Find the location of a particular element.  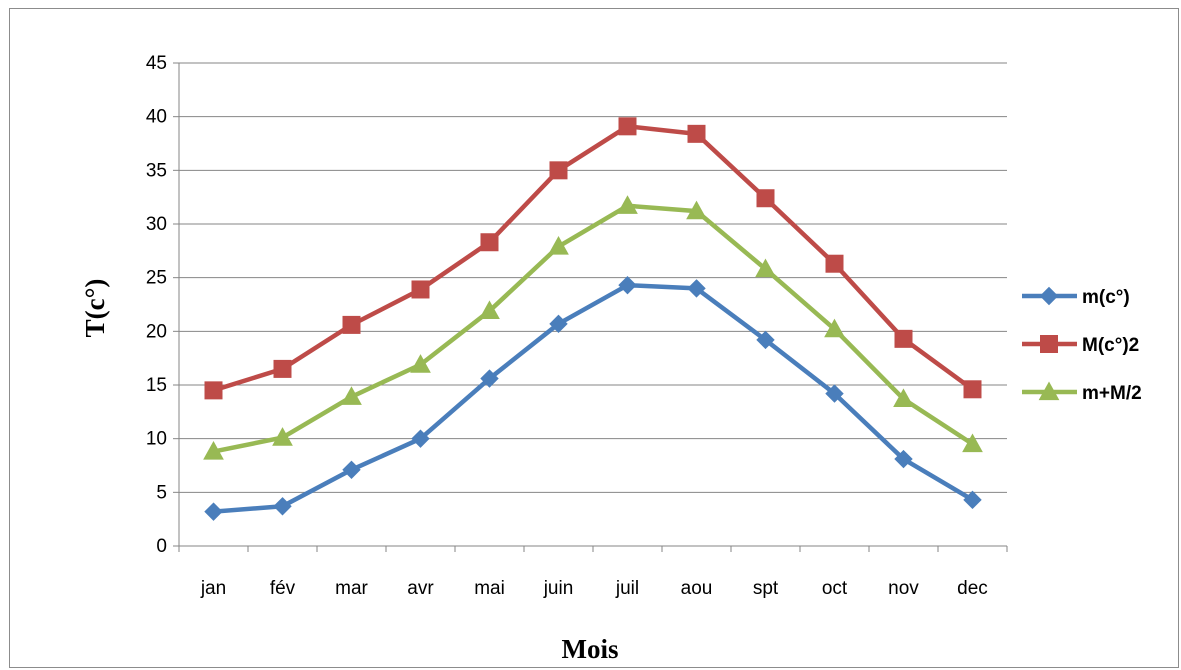

legend-item: M(c°)2 is located at coordinates (1080, 345).